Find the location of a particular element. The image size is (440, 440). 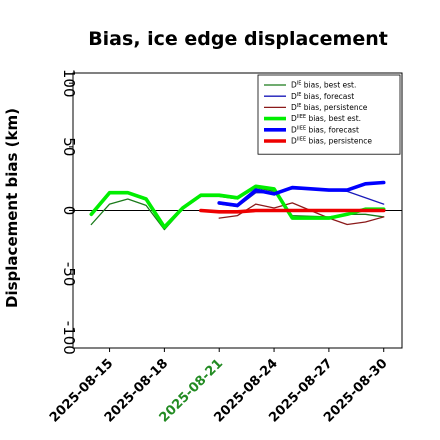

legend-label-2: DIE bias, forecast is located at coordinates (322, 96).